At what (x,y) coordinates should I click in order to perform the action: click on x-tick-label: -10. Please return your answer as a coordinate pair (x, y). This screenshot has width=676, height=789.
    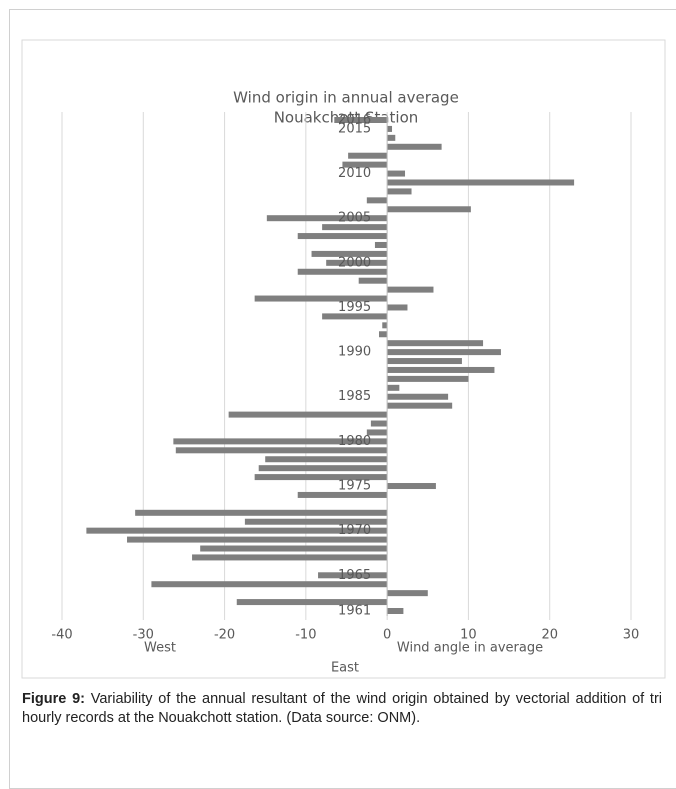
    Looking at the image, I should click on (305, 635).